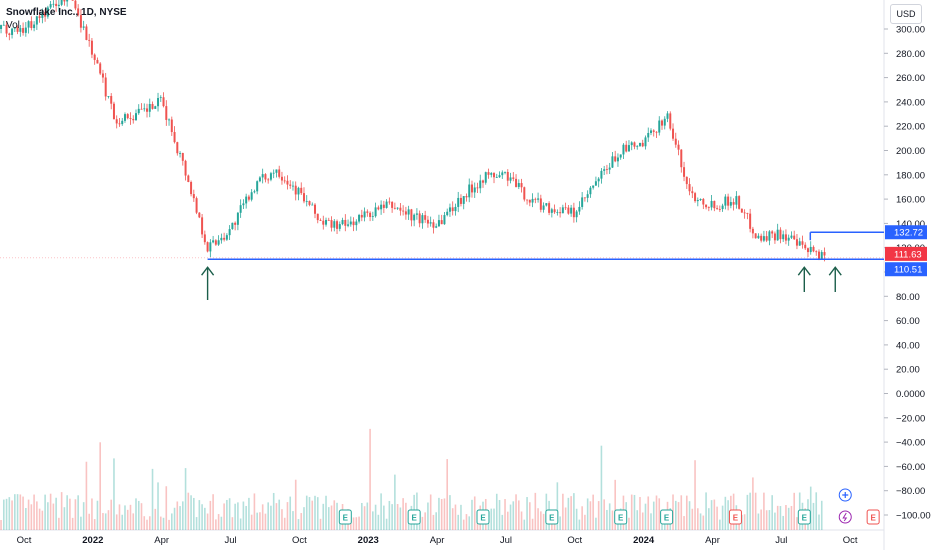 This screenshot has height=550, width=932. I want to click on lightning-icon, so click(845, 517).